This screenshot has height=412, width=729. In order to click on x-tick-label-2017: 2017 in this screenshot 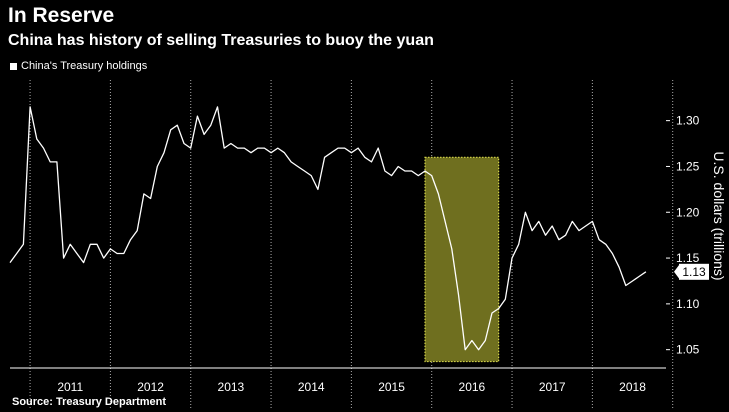, I will do `click(552, 387)`.